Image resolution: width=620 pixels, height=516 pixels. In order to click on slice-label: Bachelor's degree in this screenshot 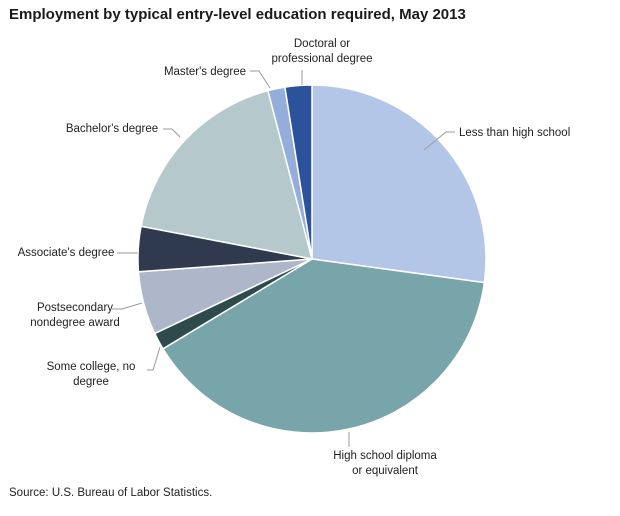, I will do `click(112, 129)`.